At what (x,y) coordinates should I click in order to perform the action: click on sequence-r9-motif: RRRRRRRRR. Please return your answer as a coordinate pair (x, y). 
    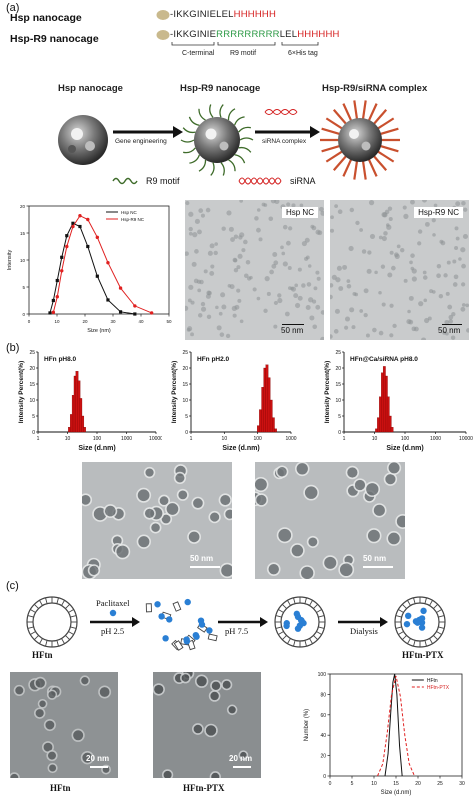
    Looking at the image, I should click on (248, 34).